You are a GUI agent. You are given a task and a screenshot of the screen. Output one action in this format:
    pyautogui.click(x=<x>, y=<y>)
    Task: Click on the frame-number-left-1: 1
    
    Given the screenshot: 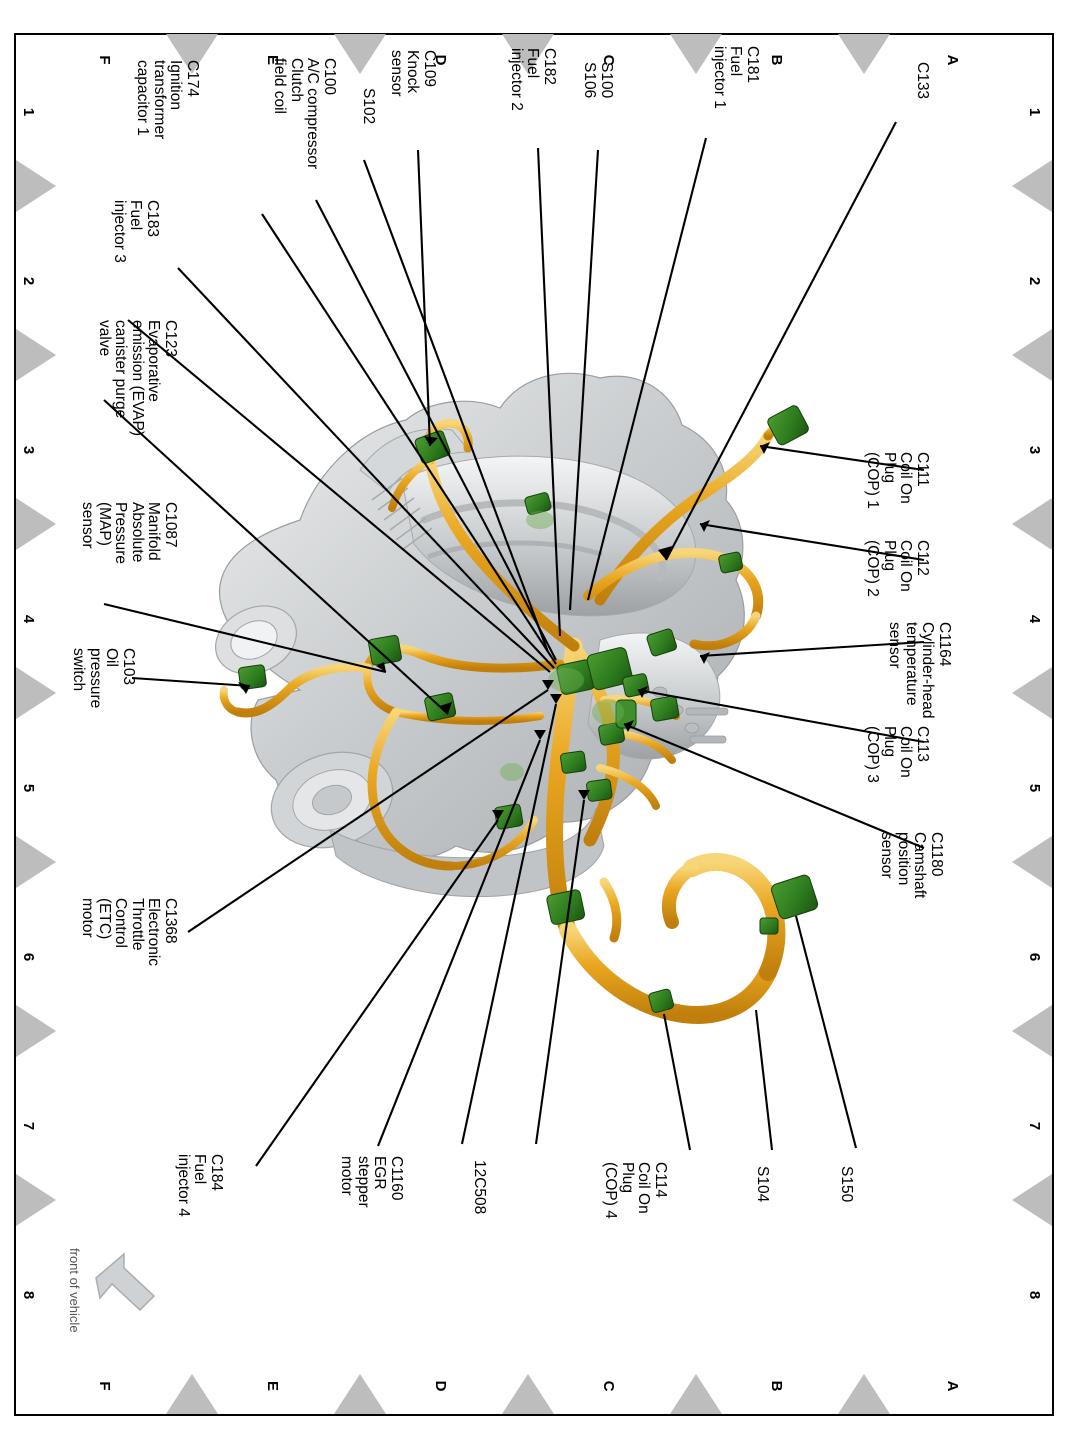 What is the action you would take?
    pyautogui.click(x=28, y=112)
    